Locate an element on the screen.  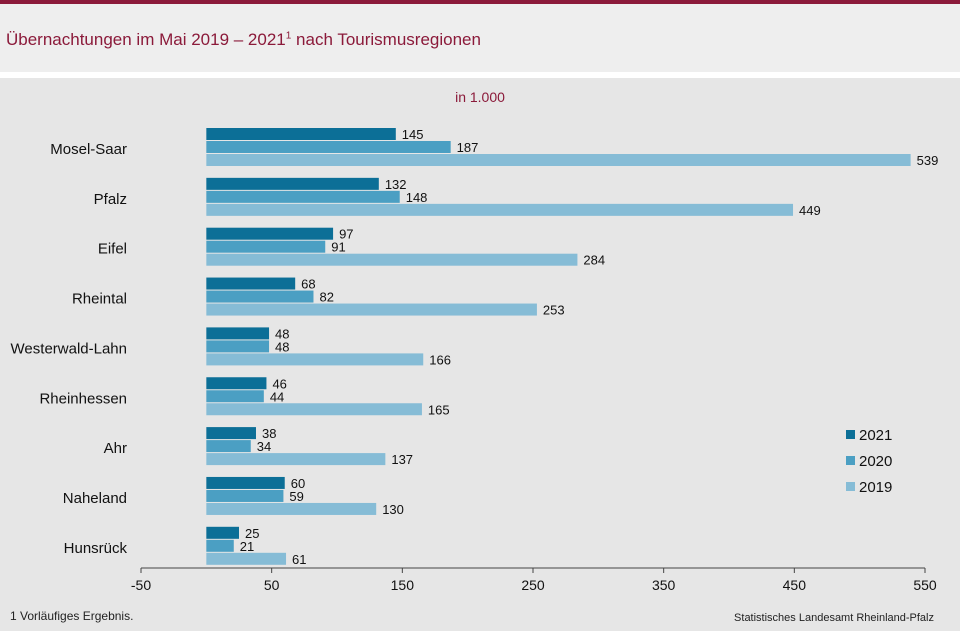
x-tick-label: 350 is located at coordinates (664, 585).